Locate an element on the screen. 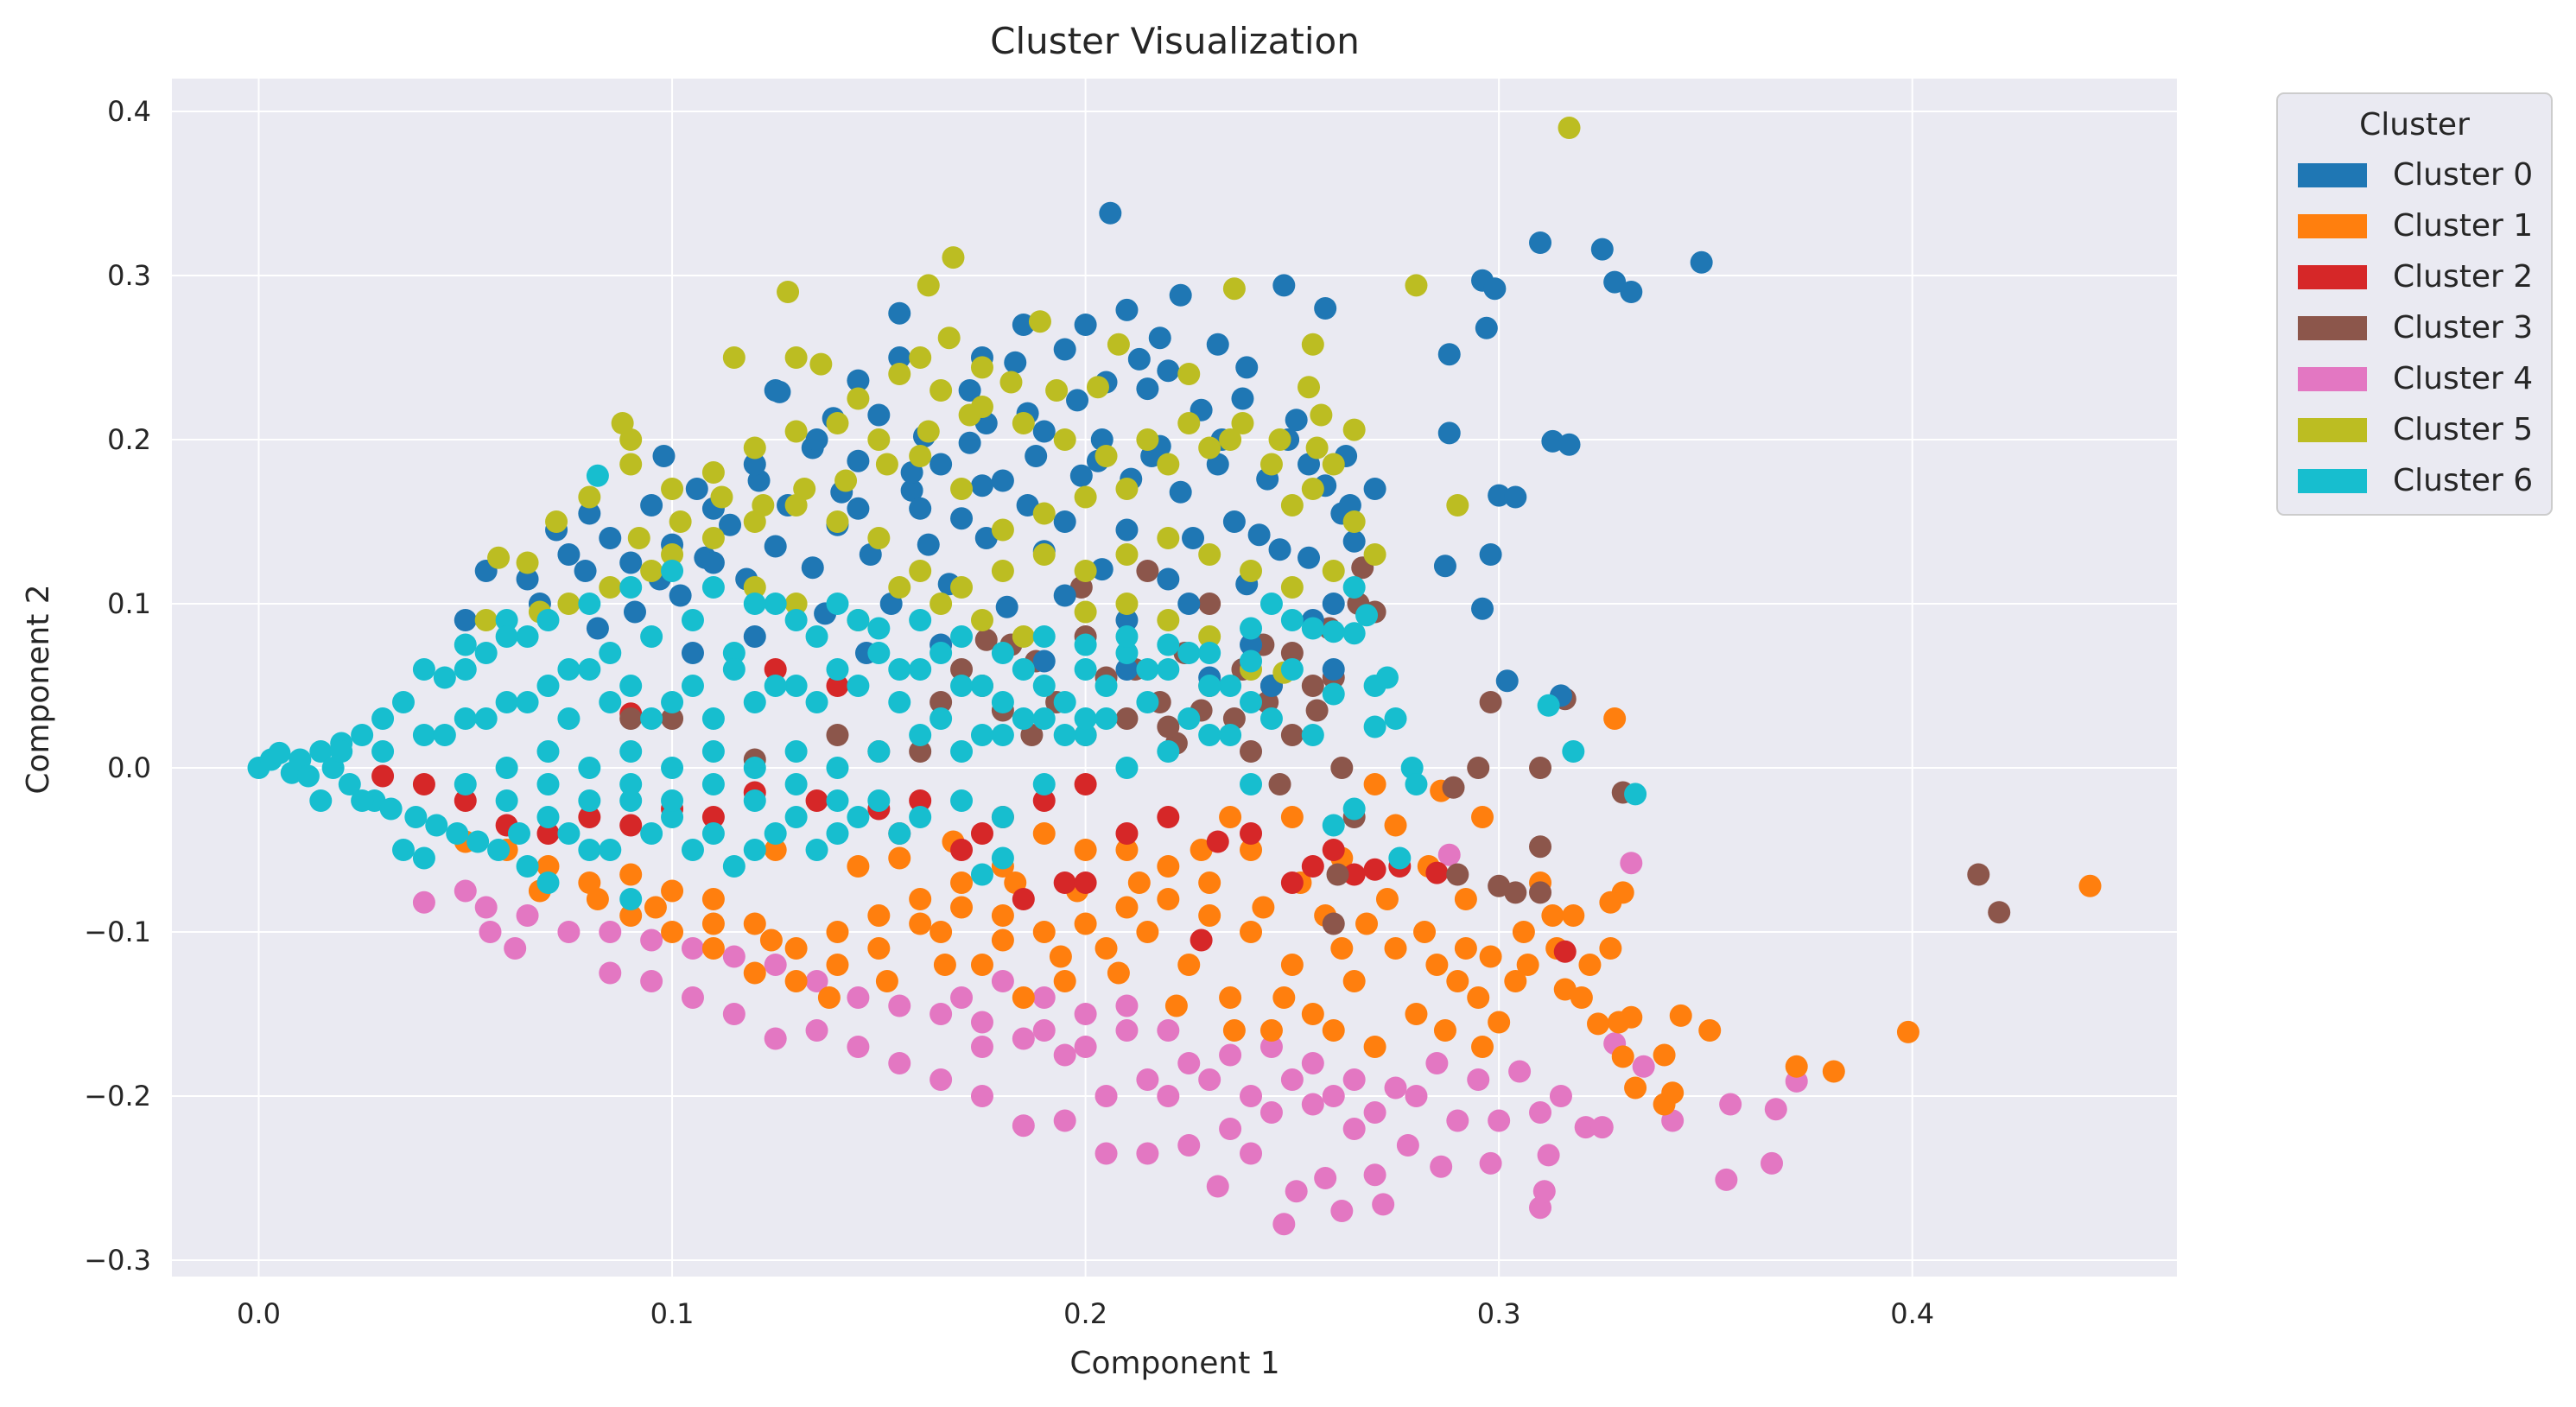  y-tick-label: 0.3 is located at coordinates (129, 275).